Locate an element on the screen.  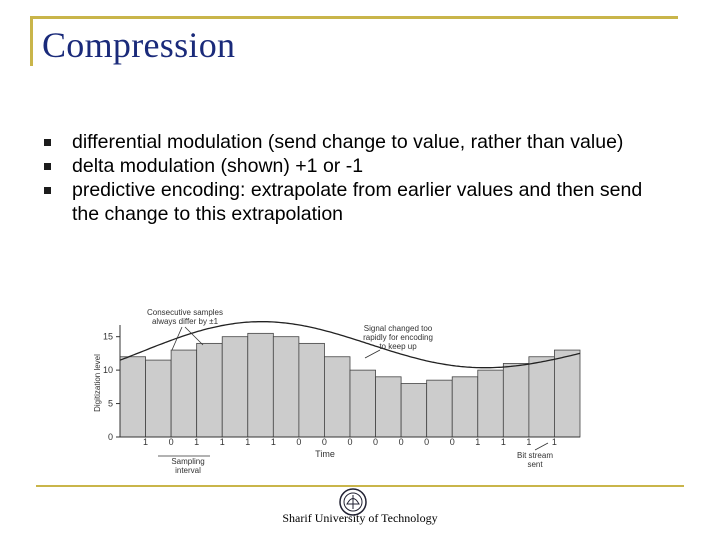
y-axis-label: Digitization level is located at coordinates (97, 383).